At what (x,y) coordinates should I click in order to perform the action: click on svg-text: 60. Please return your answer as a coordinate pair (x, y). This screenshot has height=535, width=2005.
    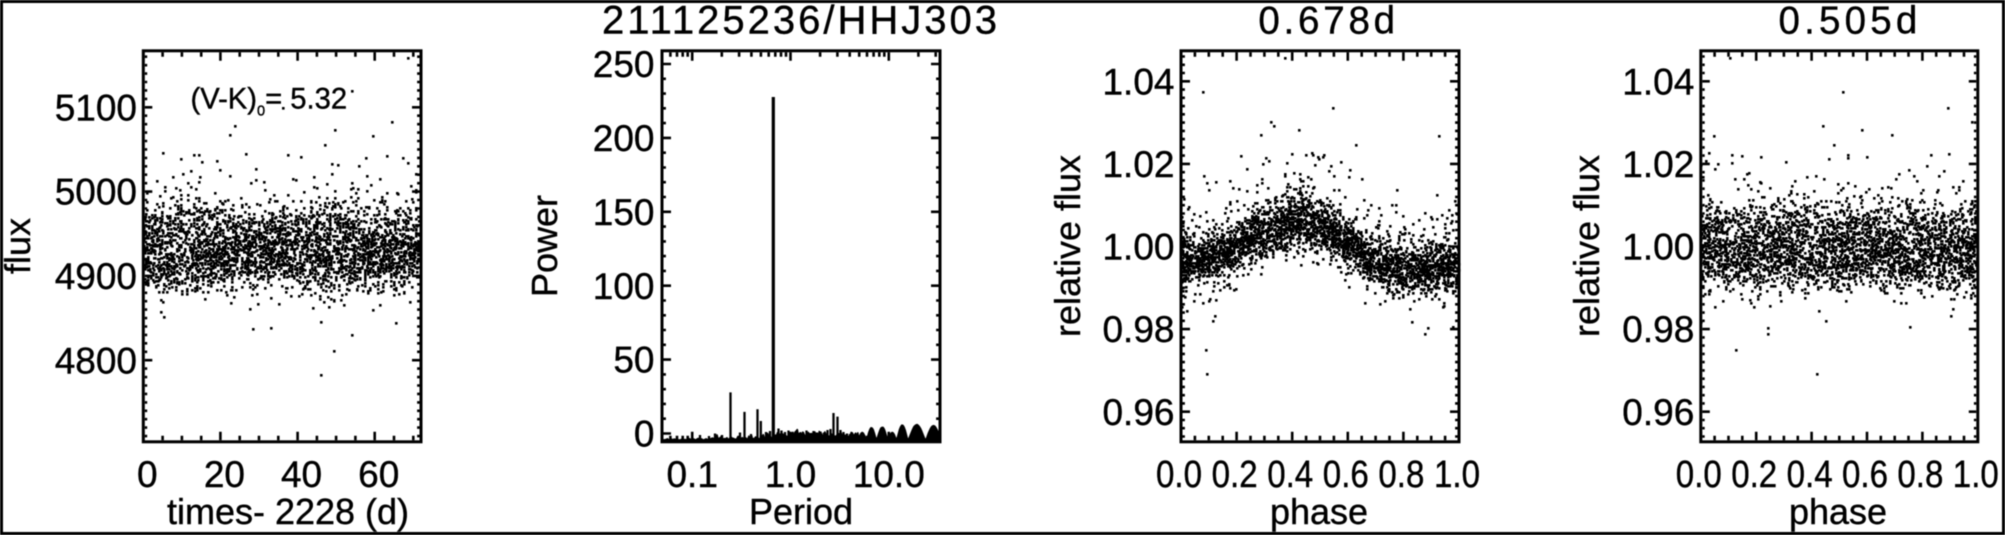
    Looking at the image, I should click on (378, 474).